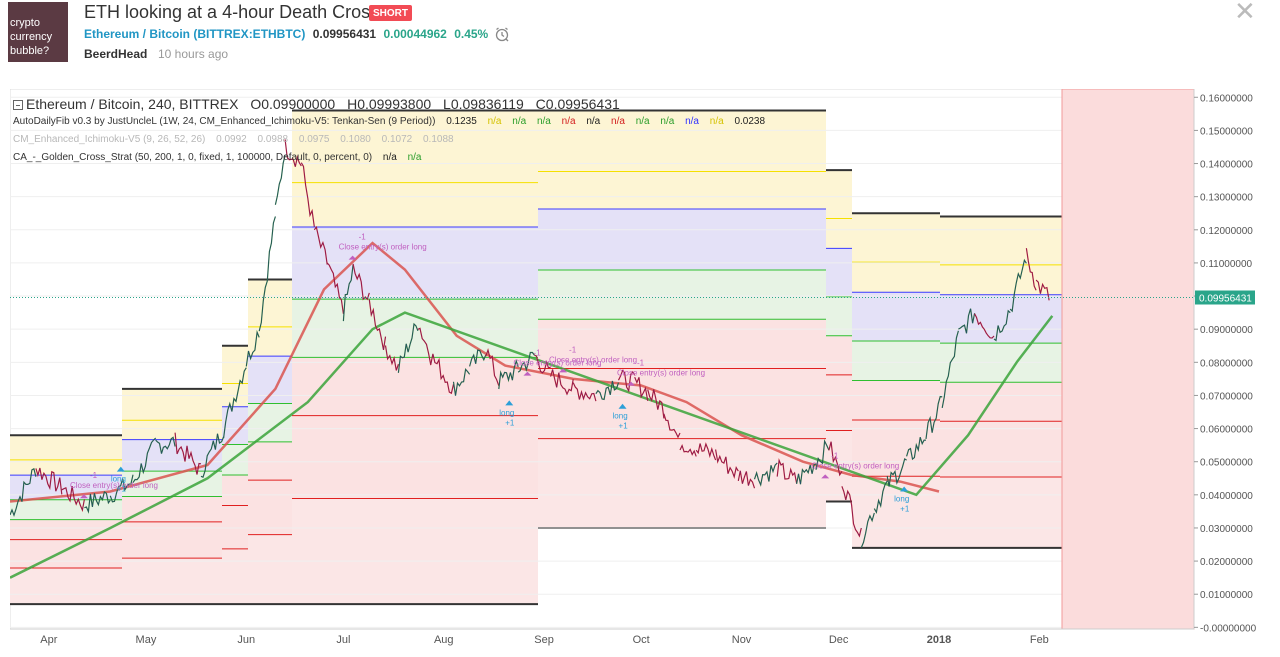 The height and width of the screenshot is (657, 1280). What do you see at coordinates (116, 54) in the screenshot?
I see `author-name: BeerdHead` at bounding box center [116, 54].